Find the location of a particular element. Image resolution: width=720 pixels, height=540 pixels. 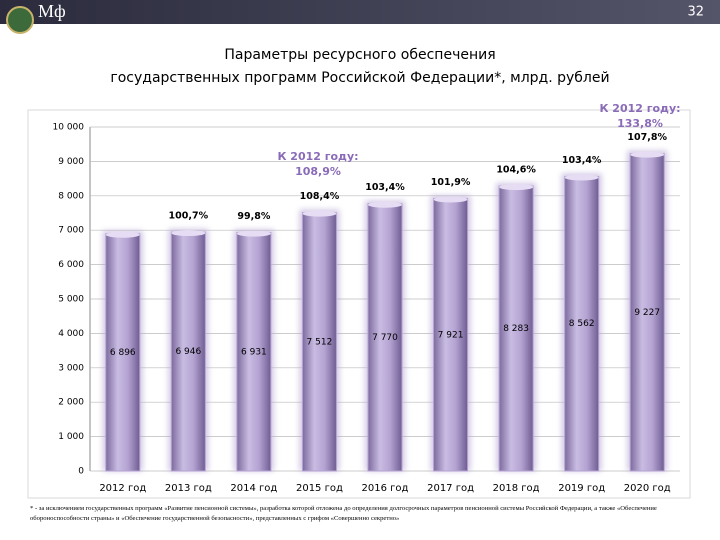

y-tick-label: 7 000 is located at coordinates (71, 231).